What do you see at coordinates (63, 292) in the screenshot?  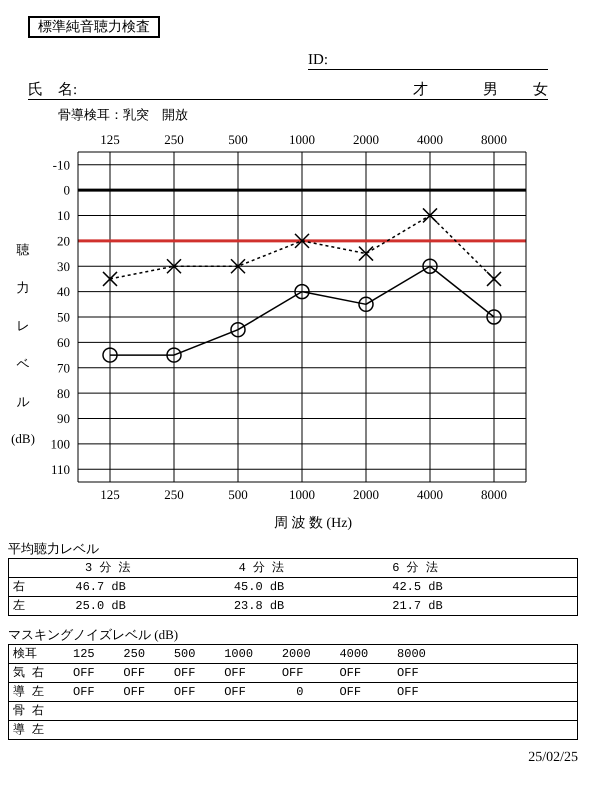 I see `y-tick-label: 40` at bounding box center [63, 292].